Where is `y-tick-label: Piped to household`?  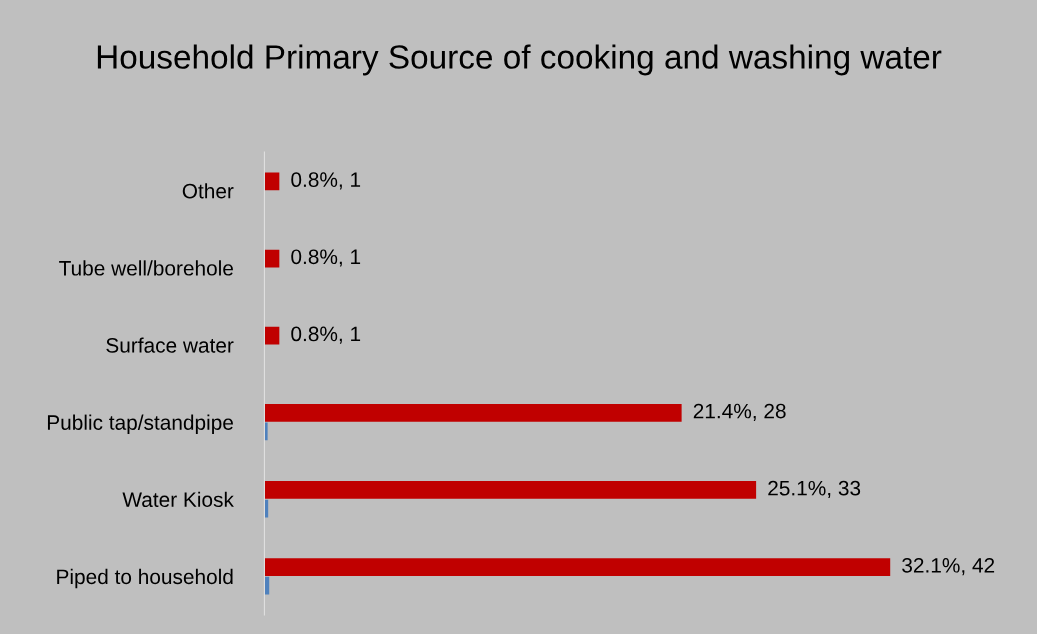
y-tick-label: Piped to household is located at coordinates (145, 578).